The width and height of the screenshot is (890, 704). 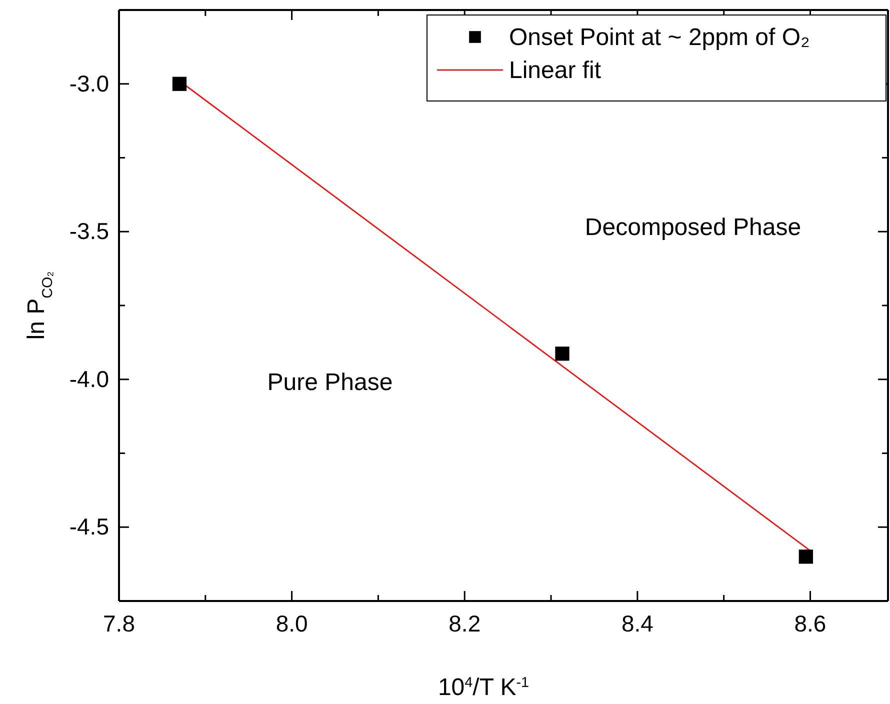 I want to click on legend-label: Linear fit, so click(x=555, y=70).